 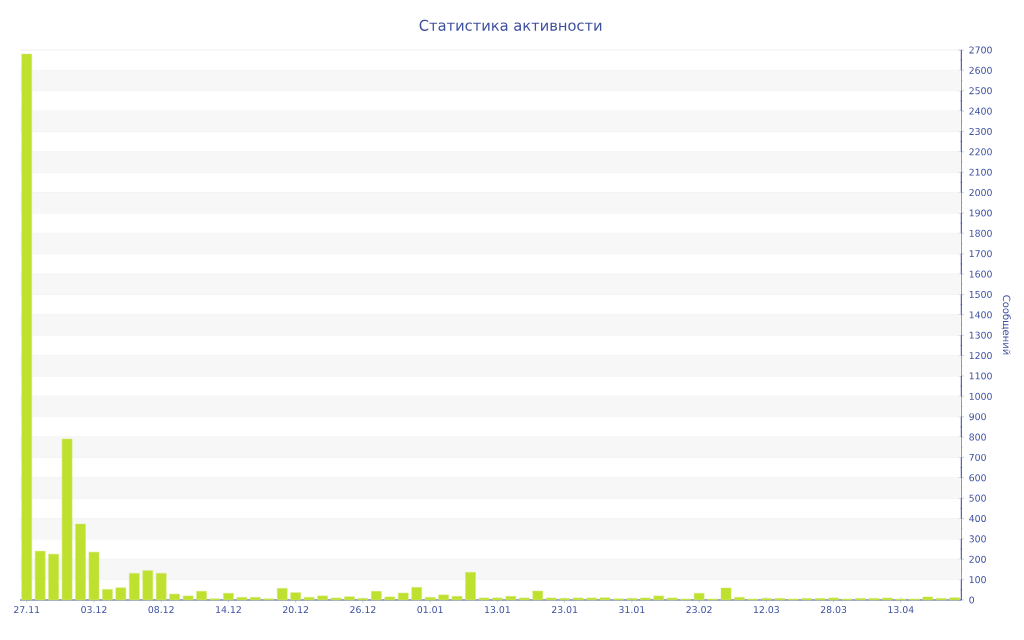 What do you see at coordinates (977, 539) in the screenshot?
I see `y-tick-label: 300` at bounding box center [977, 539].